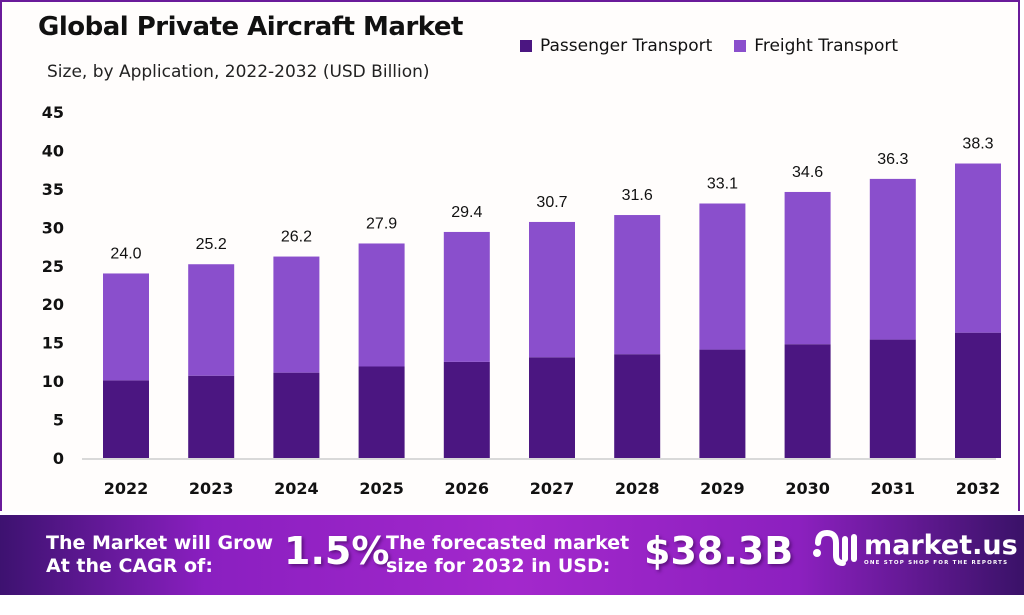 Image resolution: width=1024 pixels, height=615 pixels. What do you see at coordinates (835, 547) in the screenshot?
I see `market-us-logo-icon` at bounding box center [835, 547].